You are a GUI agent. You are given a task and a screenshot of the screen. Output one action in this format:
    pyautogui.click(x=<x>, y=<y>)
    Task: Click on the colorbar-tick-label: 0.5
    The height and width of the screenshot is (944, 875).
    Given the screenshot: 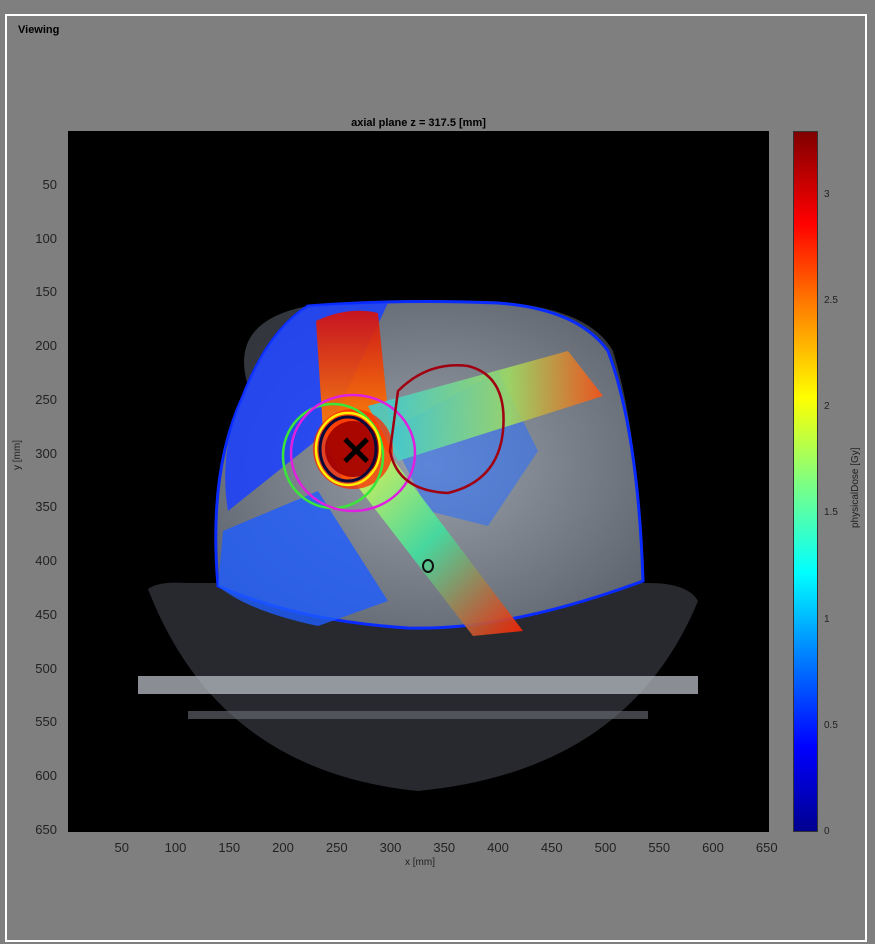 What is the action you would take?
    pyautogui.click(x=831, y=725)
    